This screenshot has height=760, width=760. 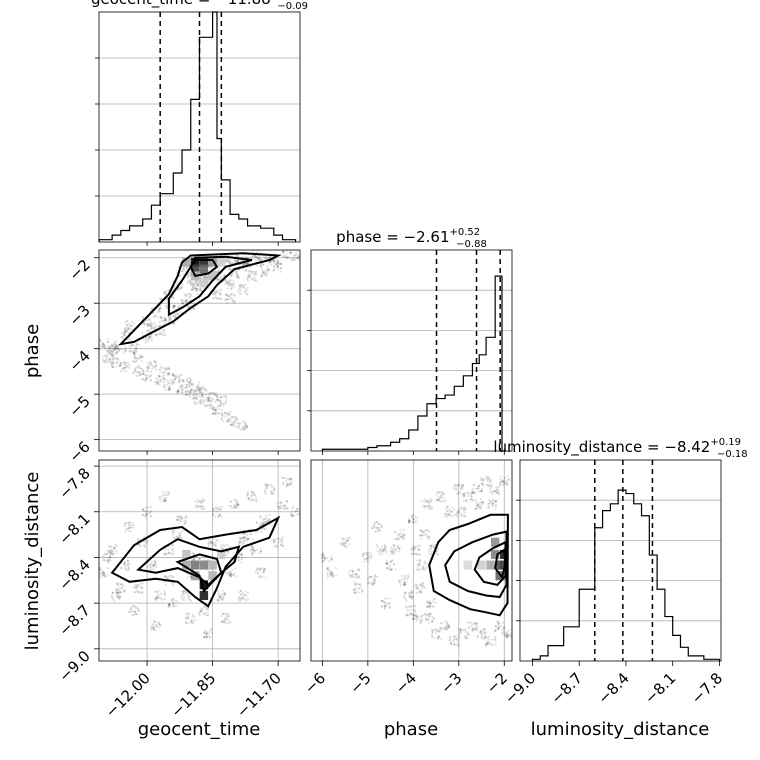 What do you see at coordinates (204, 596) in the screenshot?
I see `geocent-time-vs-luminosity-distance-density-cell` at bounding box center [204, 596].